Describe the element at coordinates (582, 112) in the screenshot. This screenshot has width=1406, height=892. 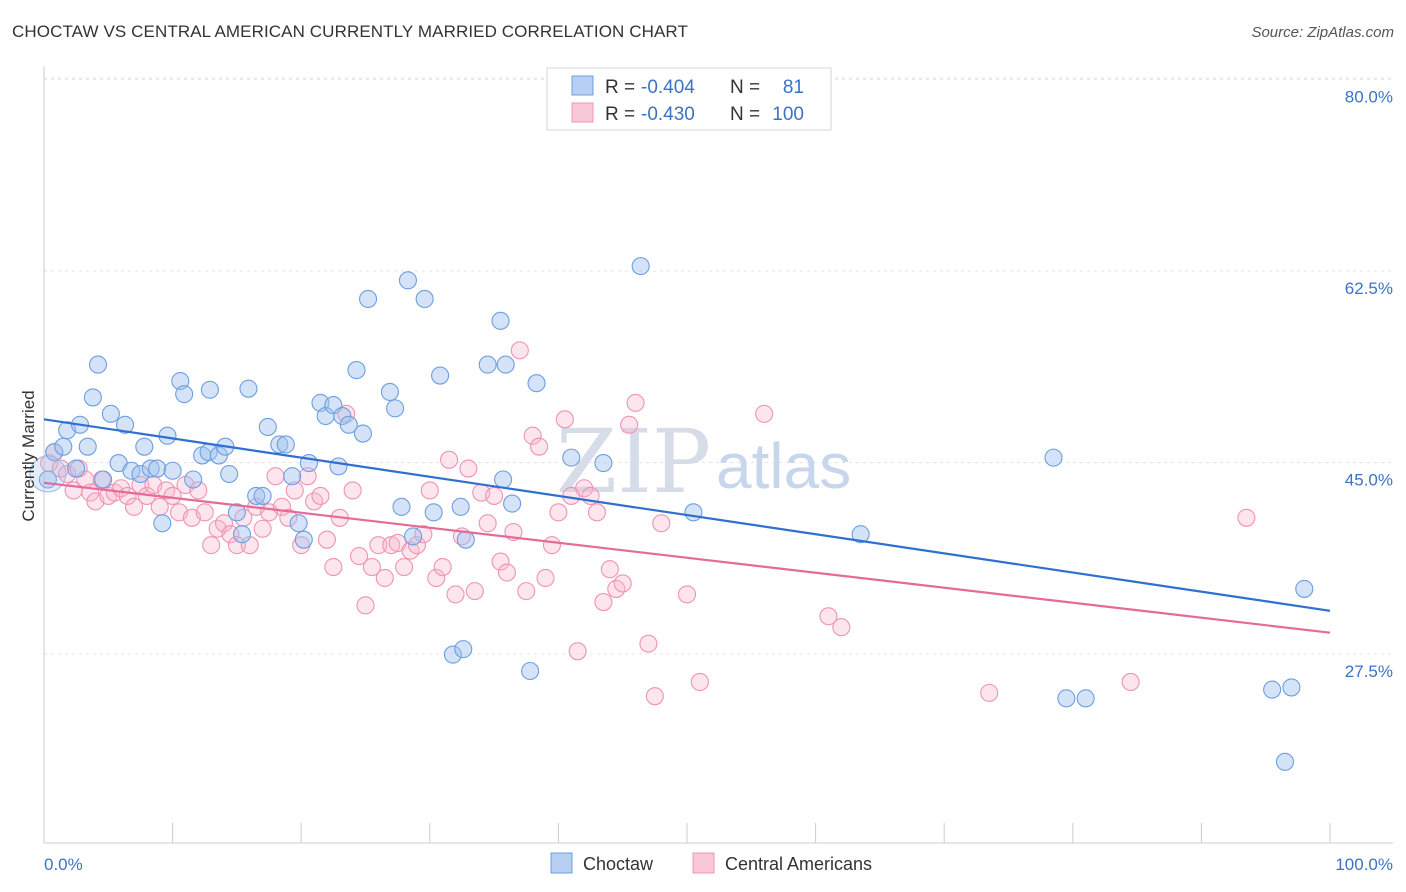
I see `legend-swatch-central` at that location.